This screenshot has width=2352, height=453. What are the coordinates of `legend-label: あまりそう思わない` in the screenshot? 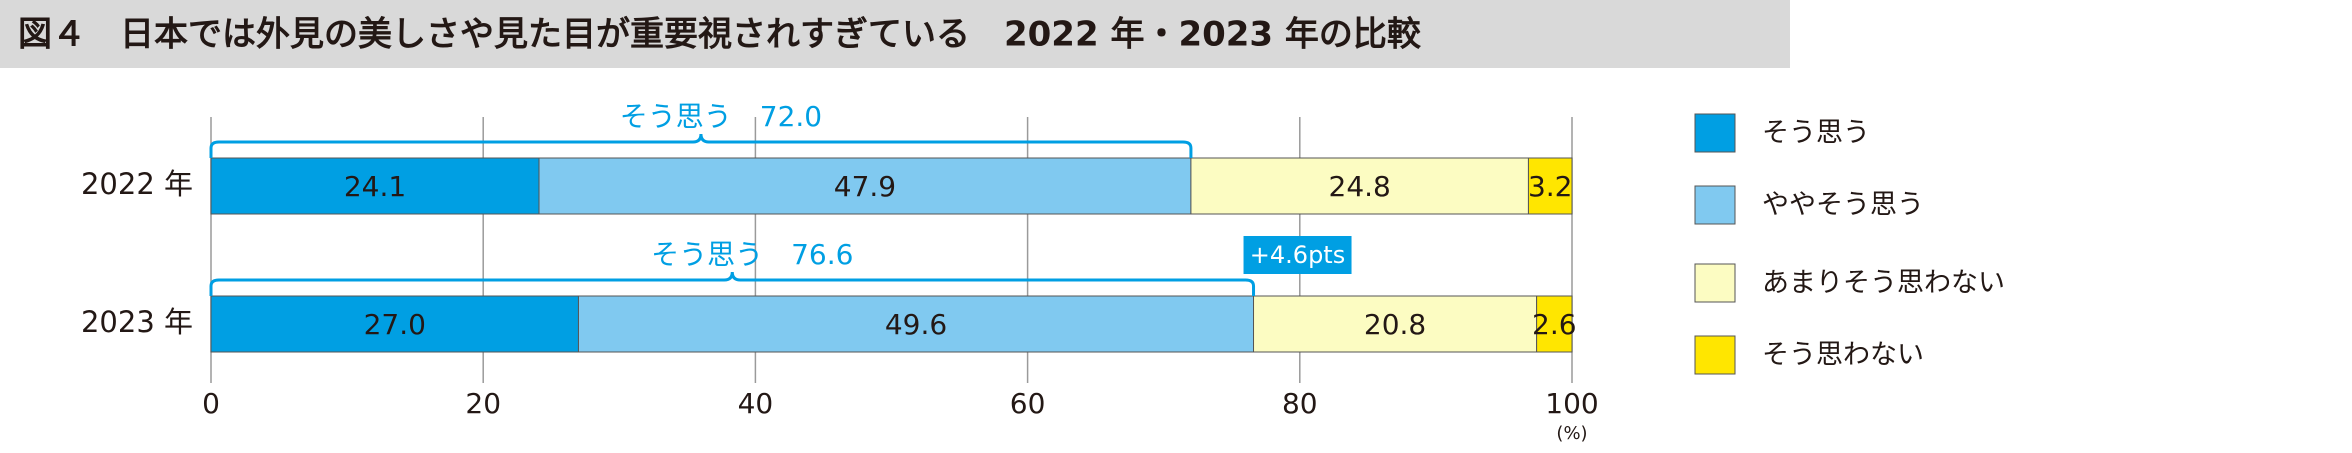 It's located at (1883, 283).